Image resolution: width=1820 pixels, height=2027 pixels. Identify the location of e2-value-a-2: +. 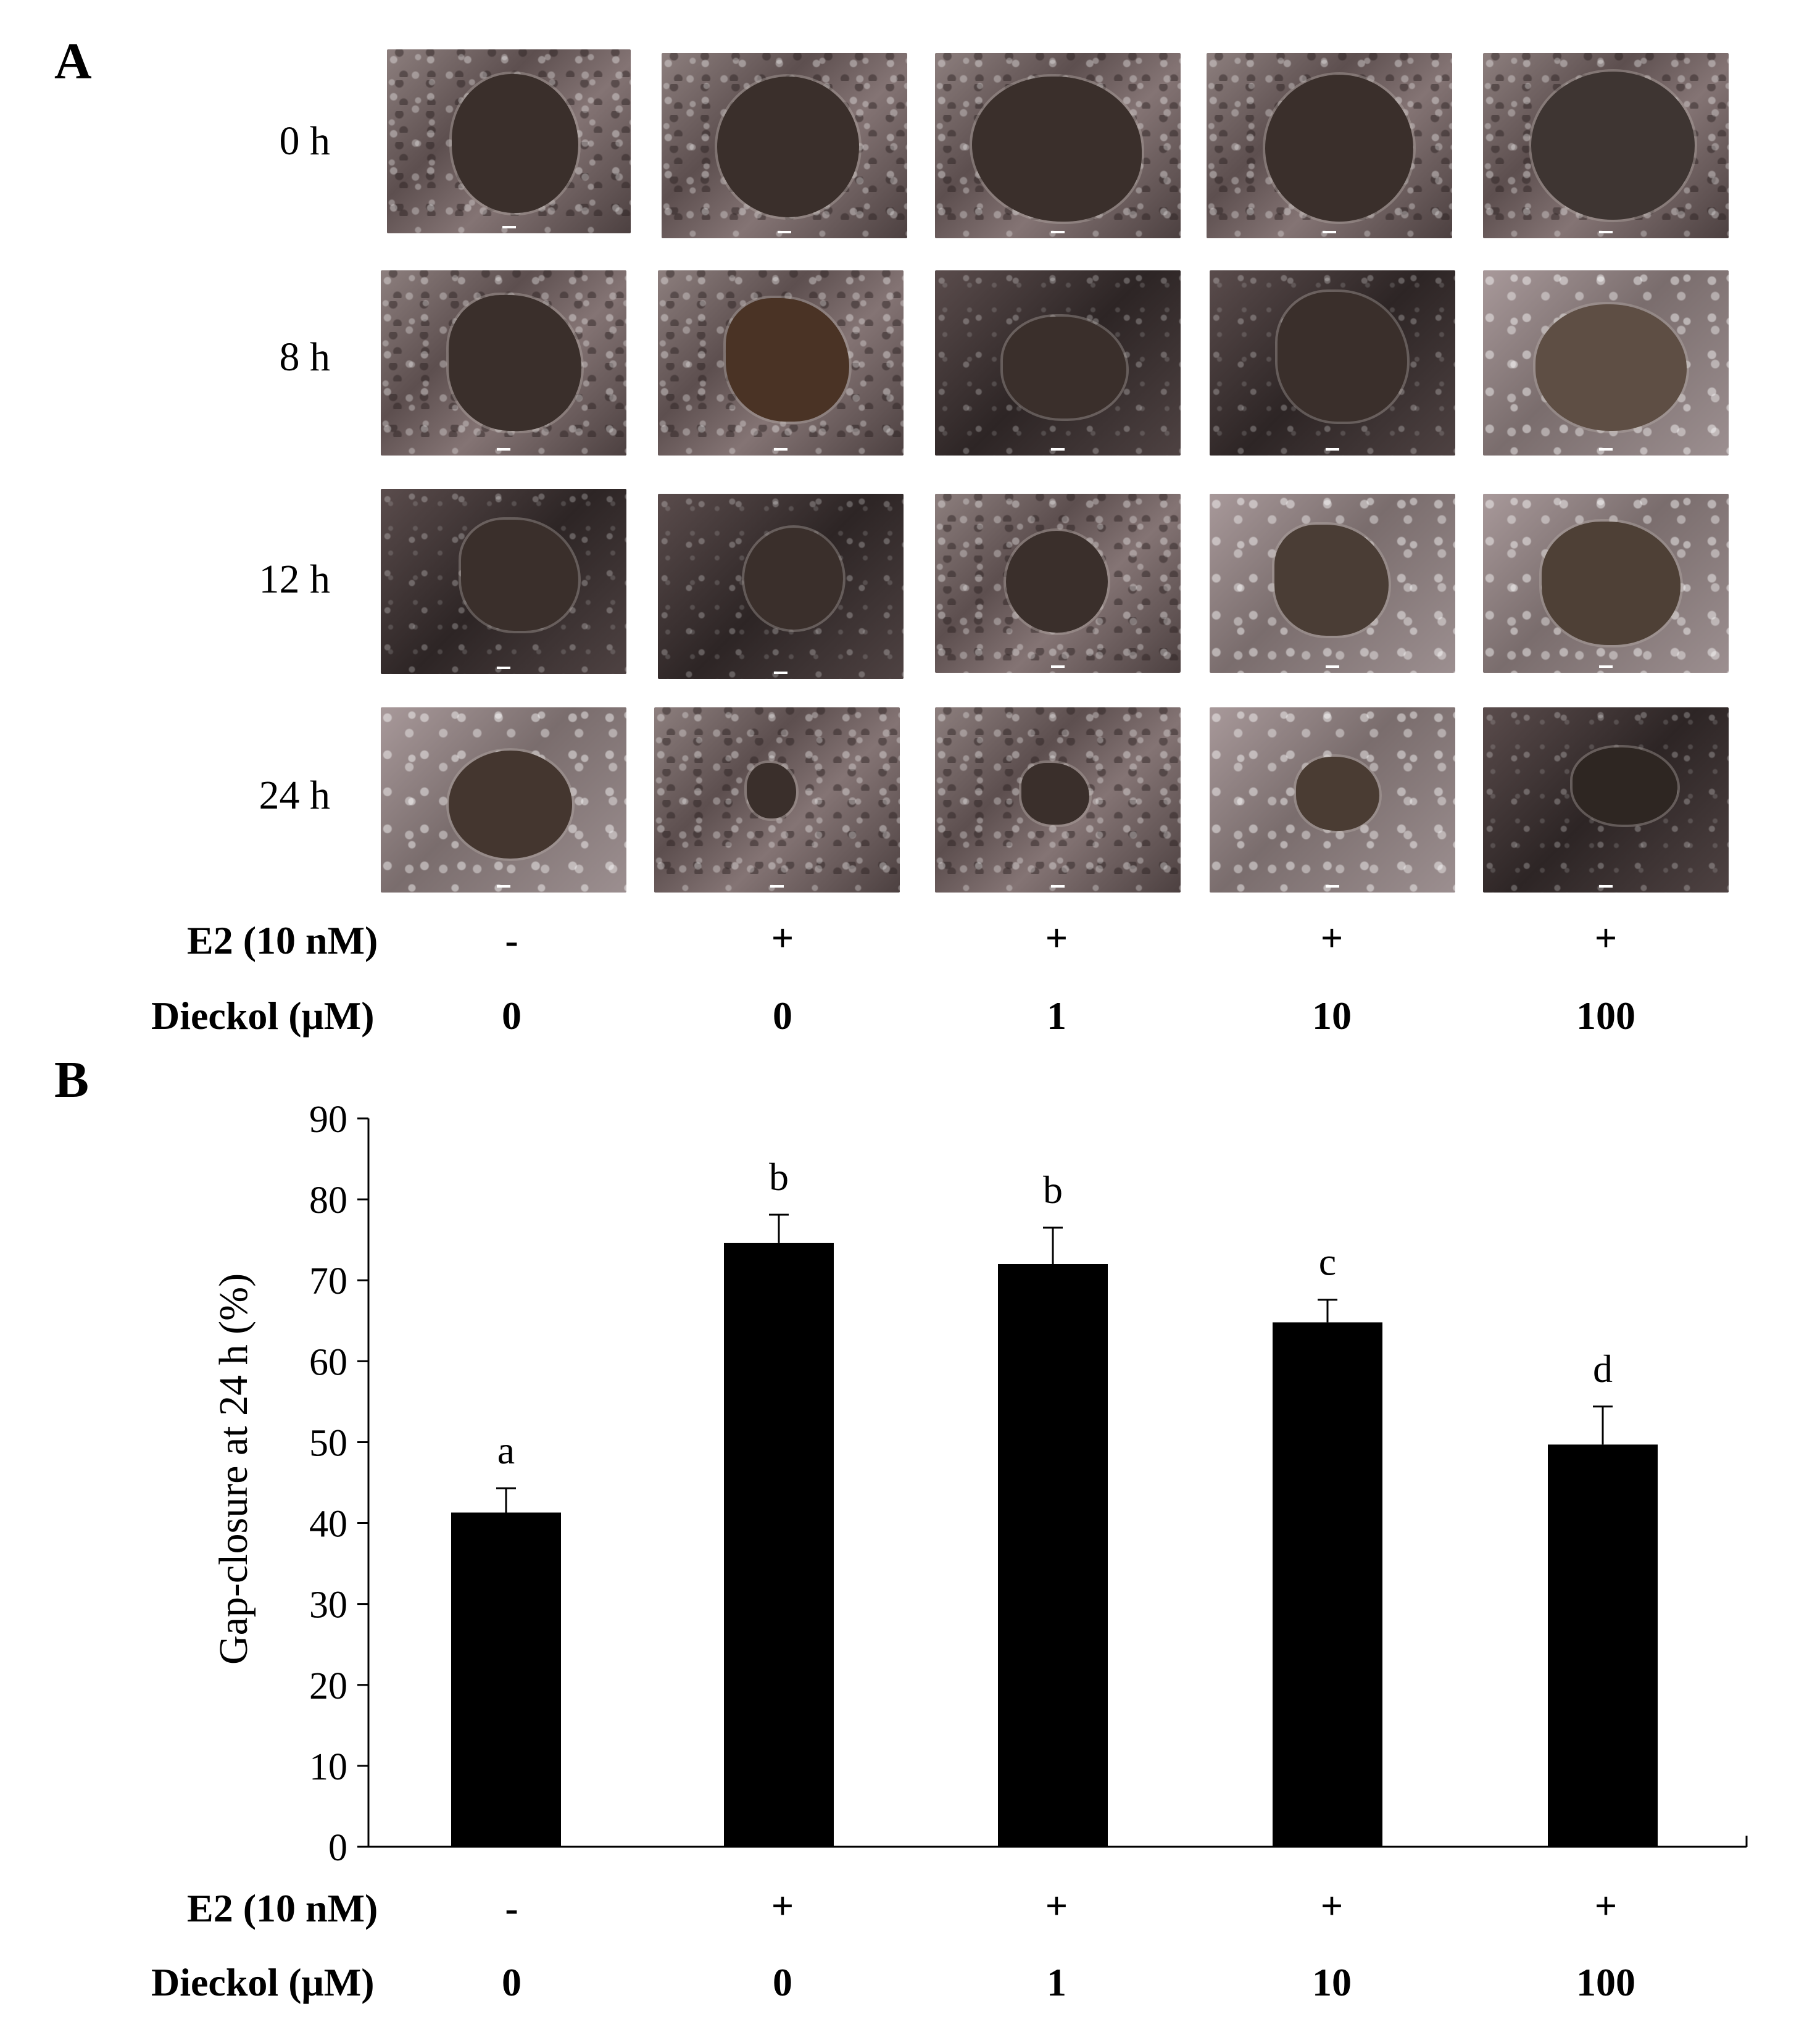
(782, 938).